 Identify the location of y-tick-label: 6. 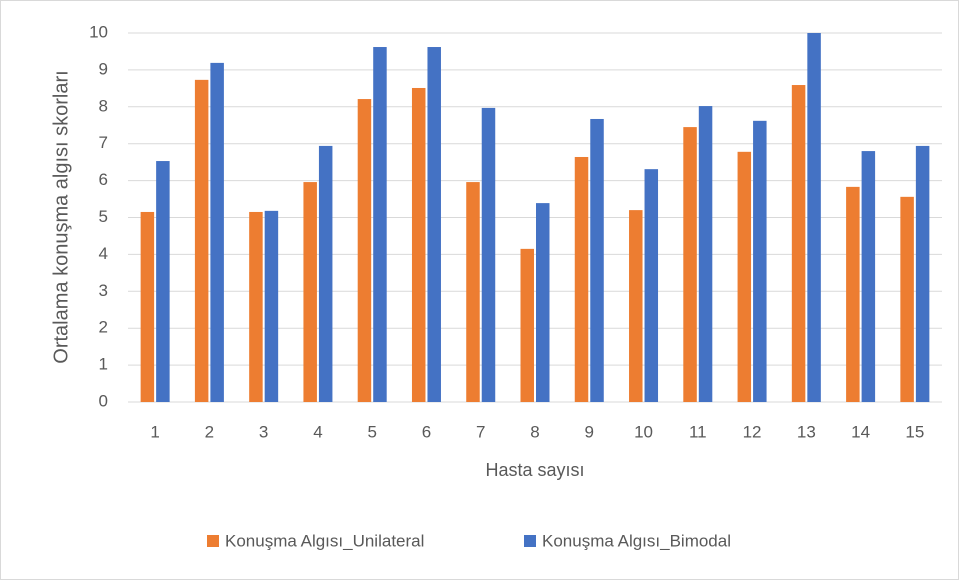
(103, 179).